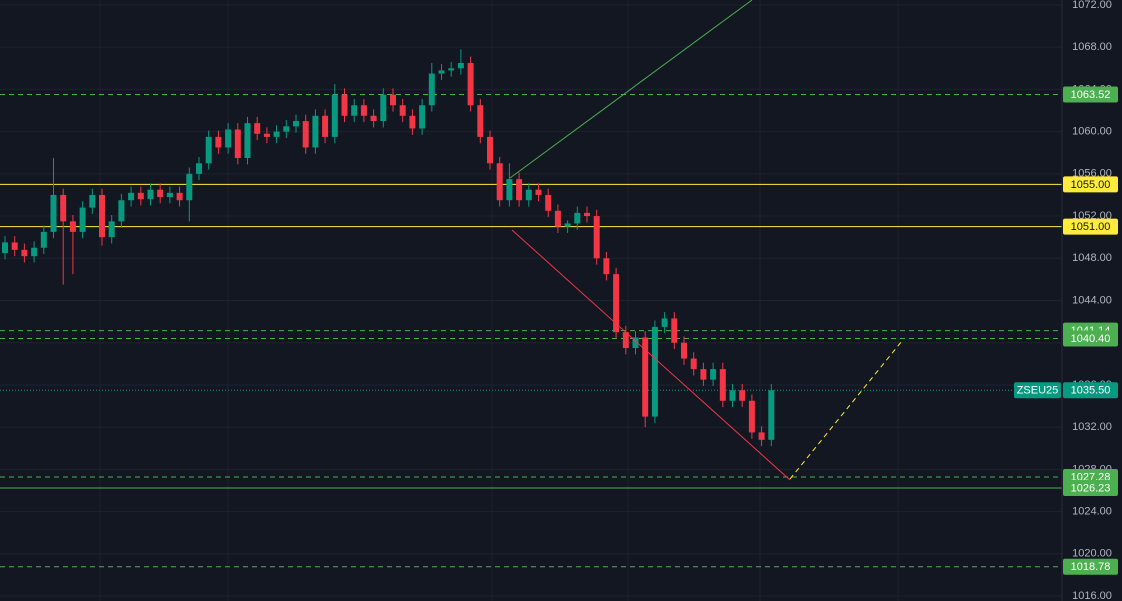 The width and height of the screenshot is (1122, 601). What do you see at coordinates (846, 410) in the screenshot?
I see `projection-line` at bounding box center [846, 410].